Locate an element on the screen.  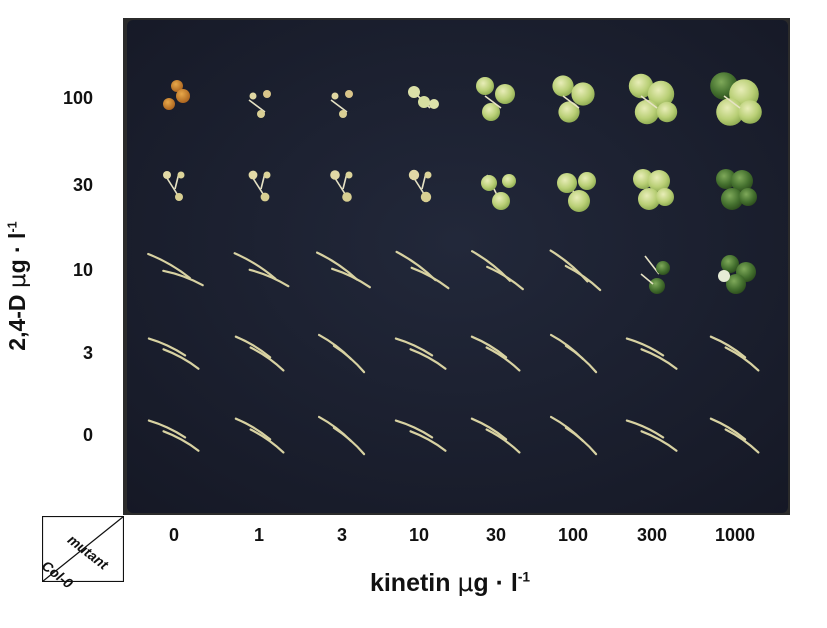
y-axis-title-exponent: -1 is located at coordinates (12, 227).